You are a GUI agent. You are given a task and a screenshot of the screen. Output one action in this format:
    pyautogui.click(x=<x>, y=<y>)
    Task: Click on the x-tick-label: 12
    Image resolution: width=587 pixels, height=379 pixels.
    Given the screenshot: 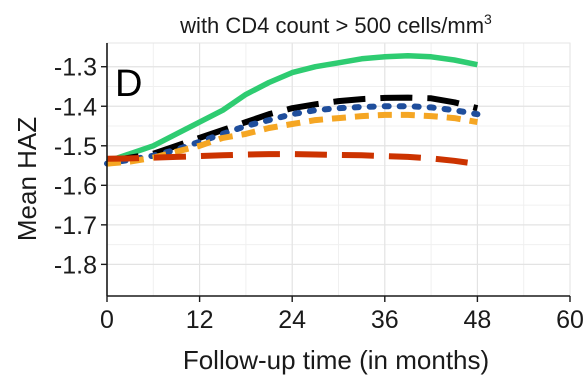 What is the action you would take?
    pyautogui.click(x=200, y=320)
    